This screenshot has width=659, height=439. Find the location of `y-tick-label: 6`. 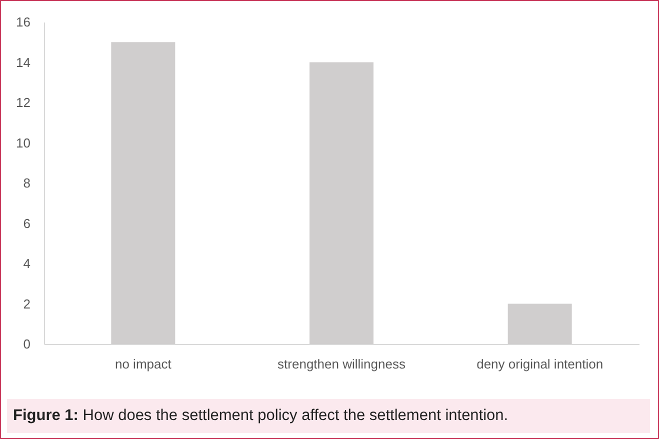

y-tick-label: 6 is located at coordinates (26, 223).